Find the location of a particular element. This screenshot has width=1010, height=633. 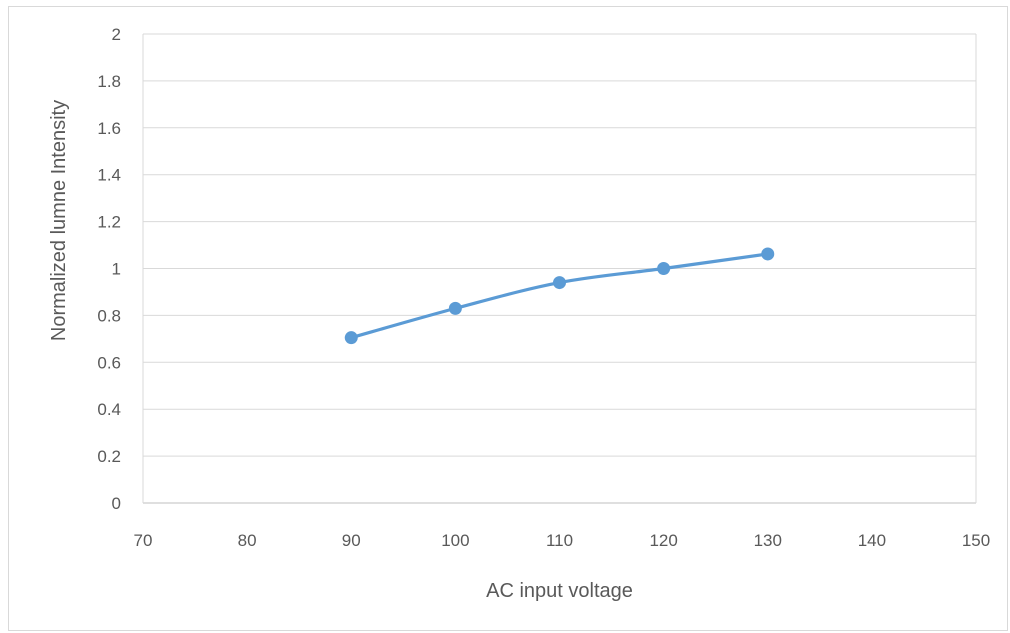

x-tick-label: 110 is located at coordinates (559, 540).